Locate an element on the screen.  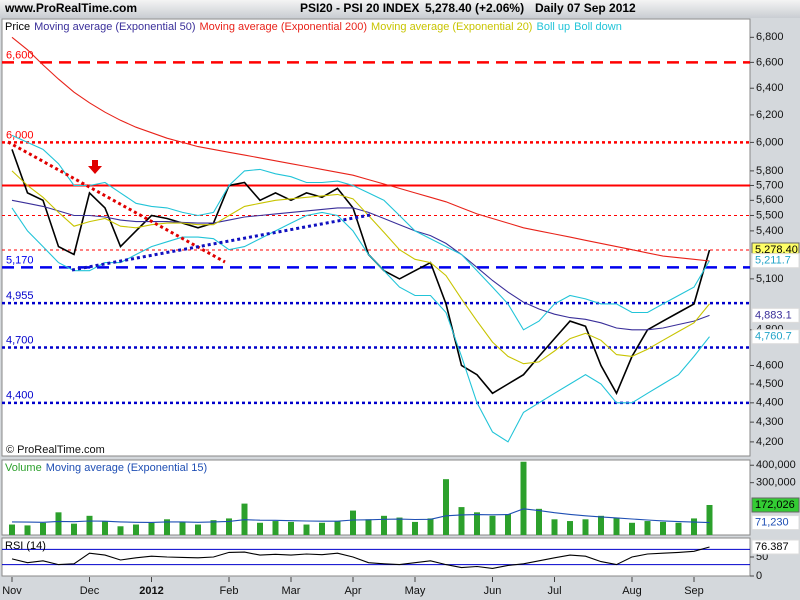
y-tick-label: 5,600 is located at coordinates (770, 200).